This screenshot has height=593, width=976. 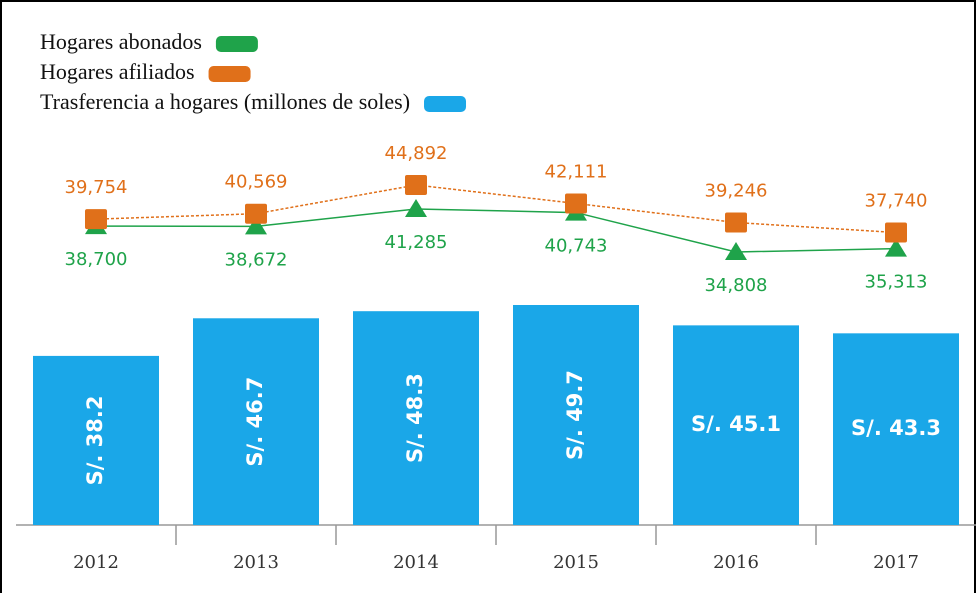 I want to click on x-tick-label: 2016, so click(x=736, y=562).